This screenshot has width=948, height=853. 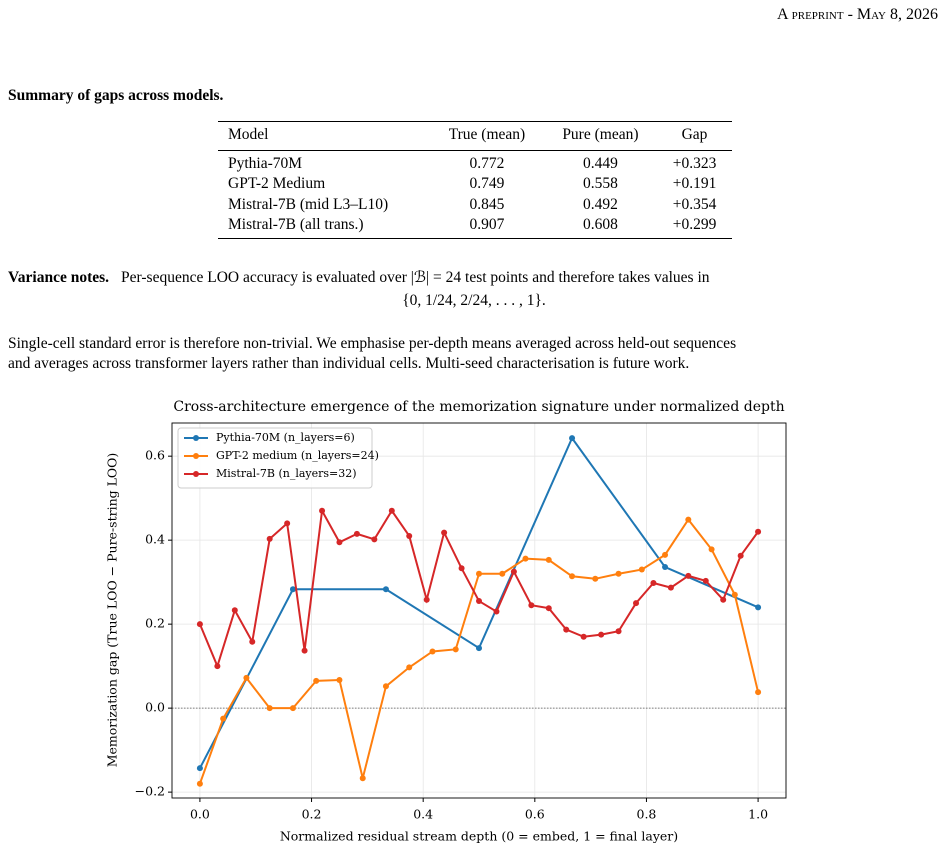 I want to click on table-cell: +0.299, so click(x=694, y=224).